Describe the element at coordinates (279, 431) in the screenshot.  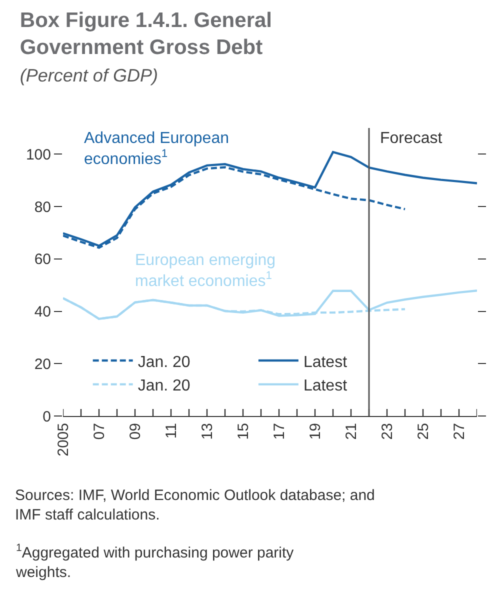
I see `x-tick-label: 17` at that location.